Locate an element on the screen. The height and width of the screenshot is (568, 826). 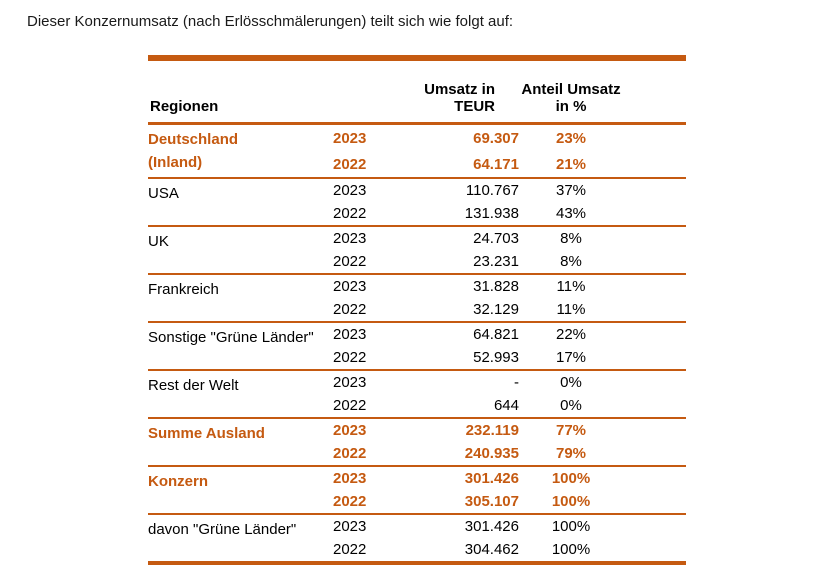
region-label: Frankreich is located at coordinates (183, 289).